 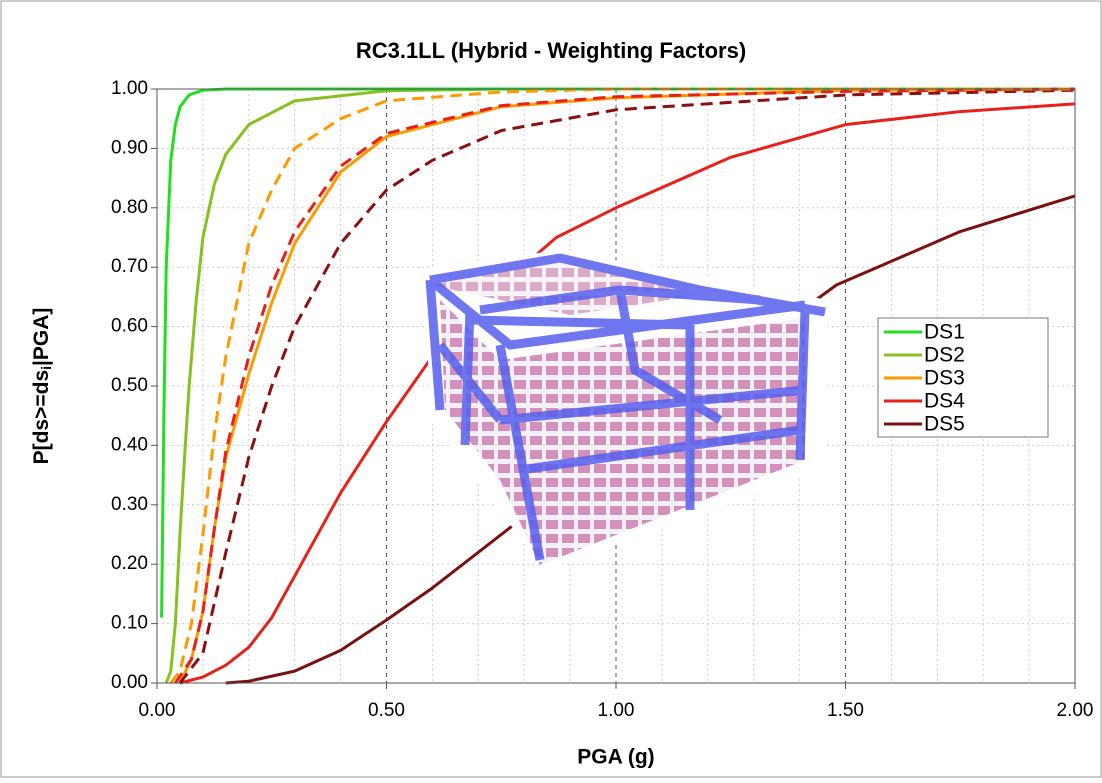 I want to click on x-tick-label: 0.50, so click(x=386, y=710).